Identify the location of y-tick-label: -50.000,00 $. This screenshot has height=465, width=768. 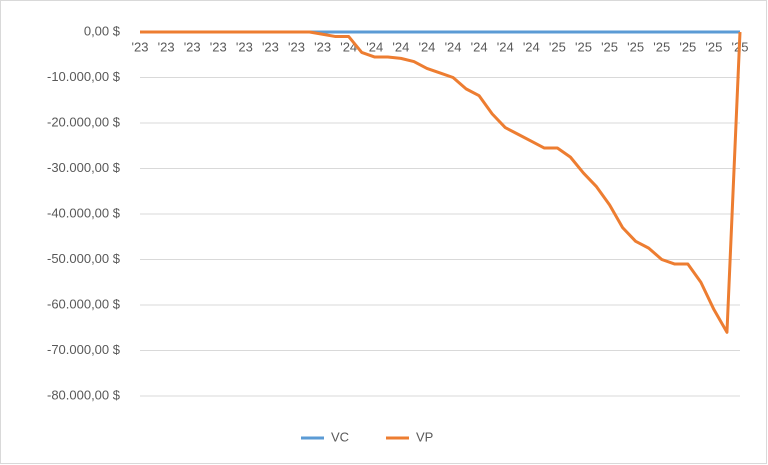
(84, 258).